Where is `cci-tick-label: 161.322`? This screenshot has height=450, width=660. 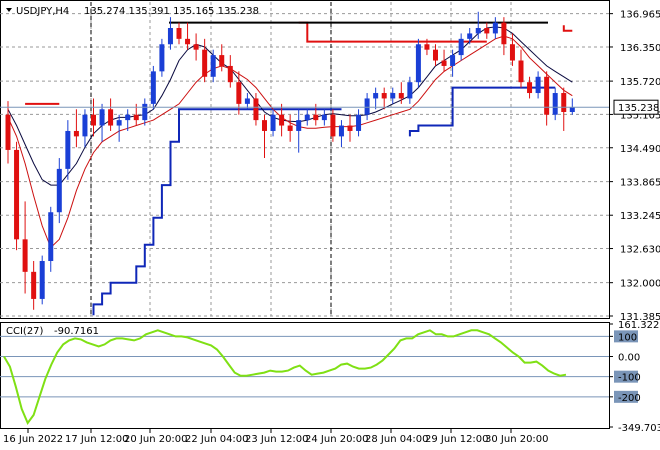
cci-tick-label: 161.322 is located at coordinates (638, 325).